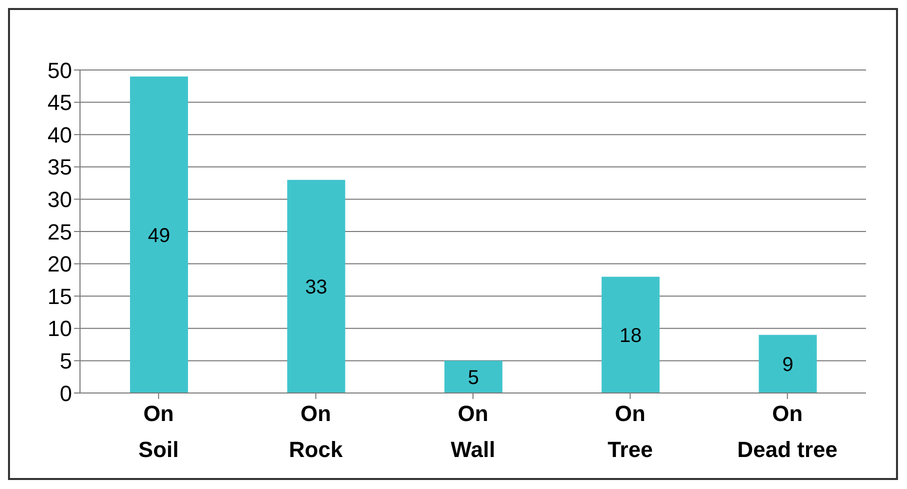 Image resolution: width=907 pixels, height=489 pixels. I want to click on x-tick-label: On Soil, so click(158, 431).